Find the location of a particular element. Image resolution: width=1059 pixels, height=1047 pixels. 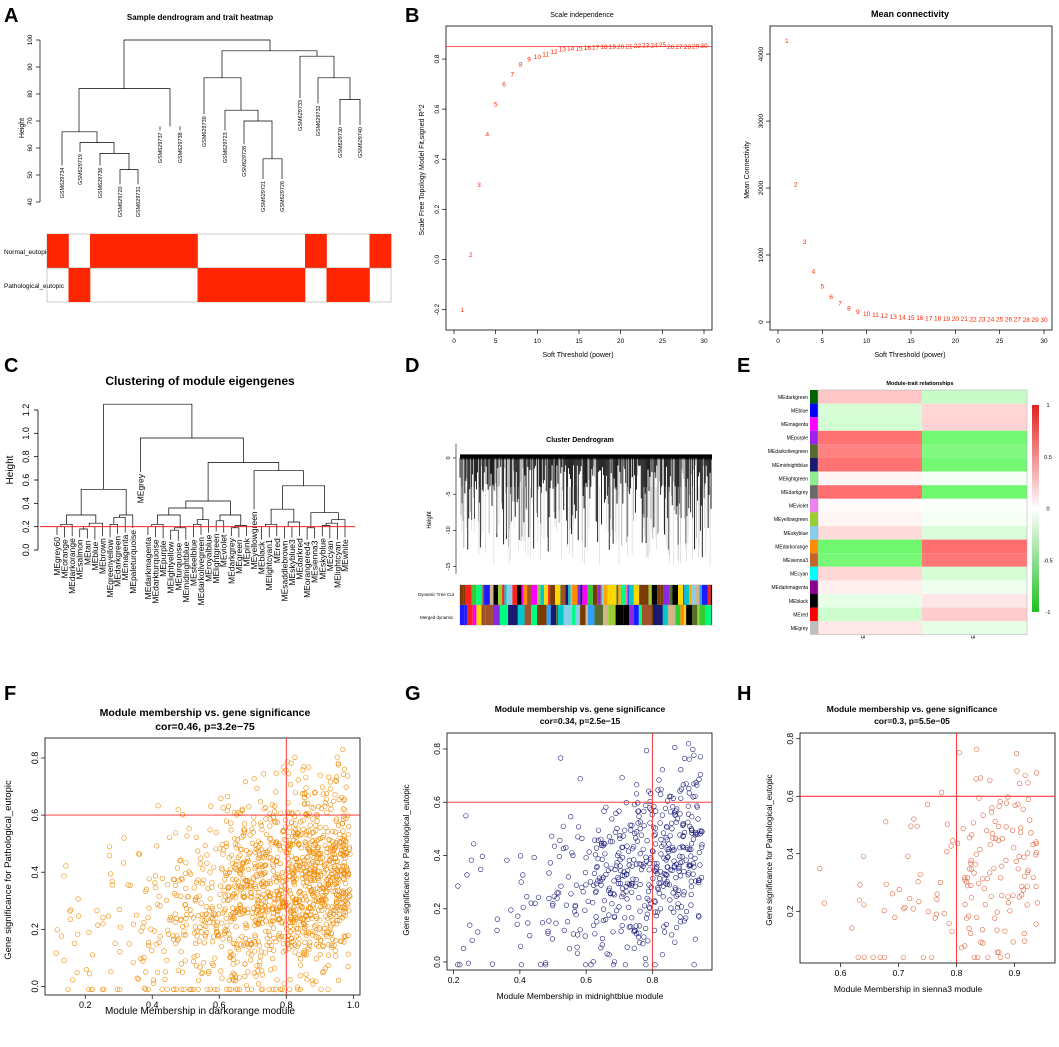

panel-d-y-tick-label: 0 is located at coordinates (449, 457).